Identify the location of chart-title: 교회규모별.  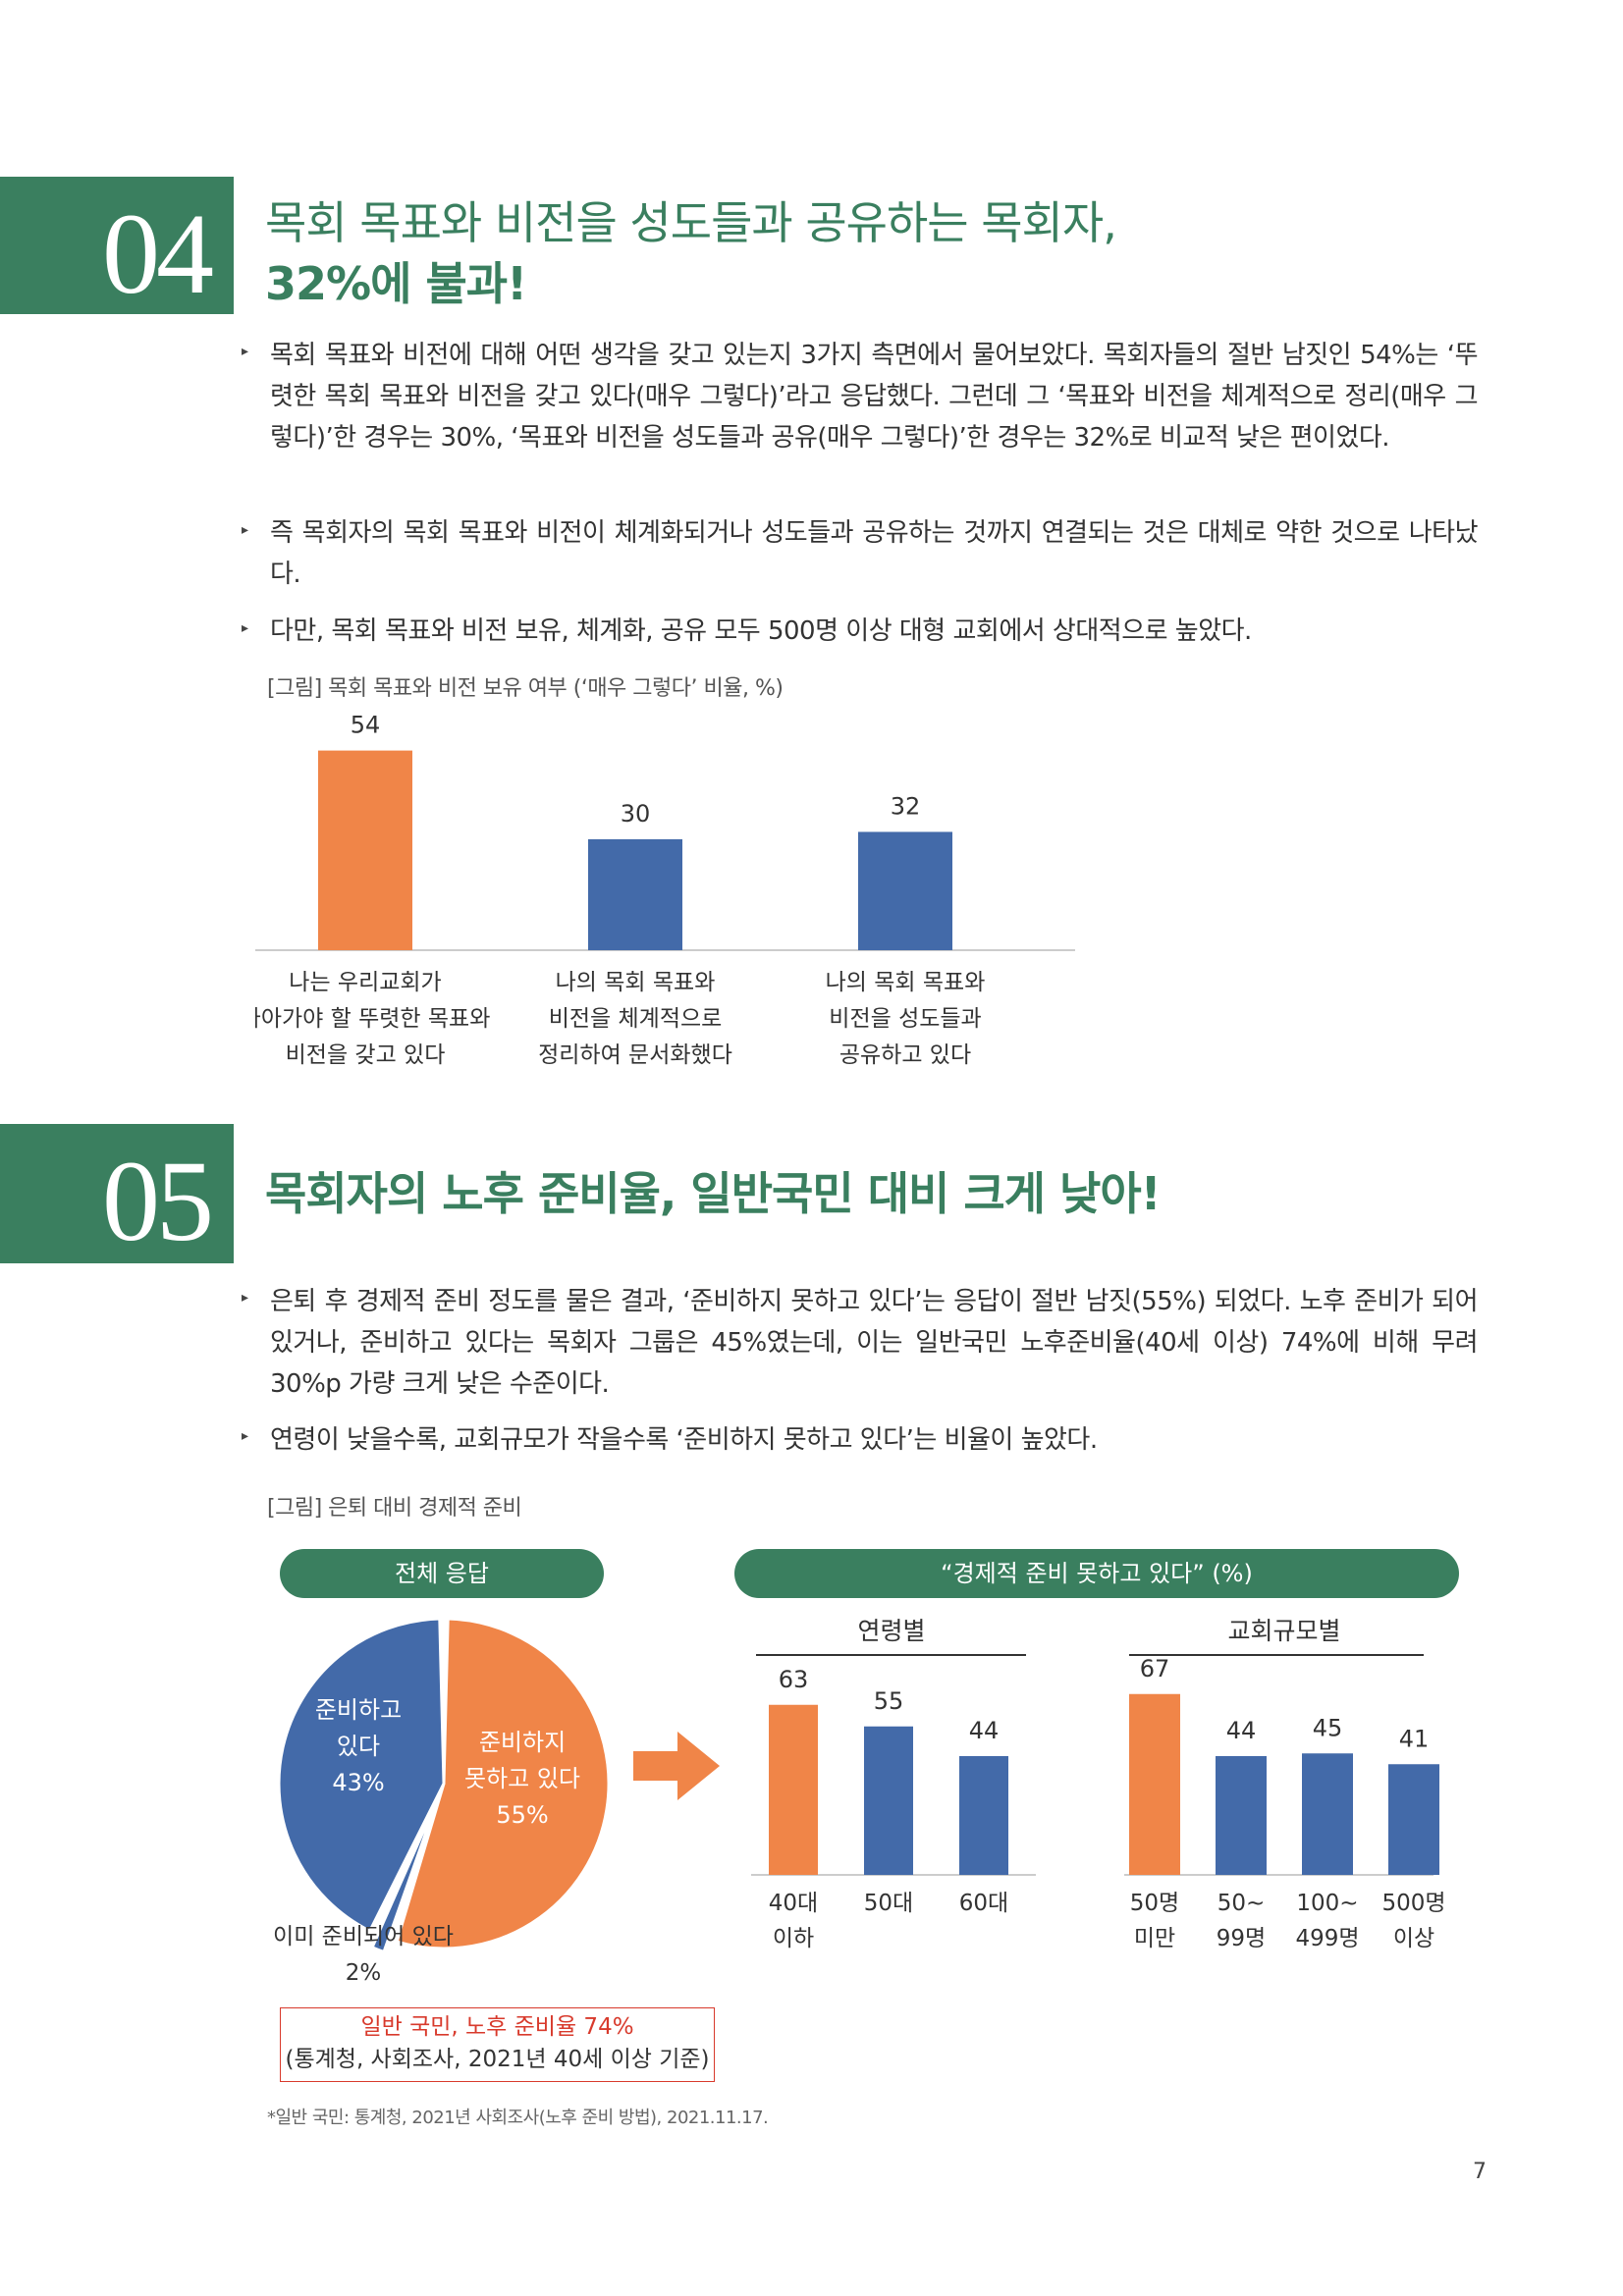
(1284, 1631).